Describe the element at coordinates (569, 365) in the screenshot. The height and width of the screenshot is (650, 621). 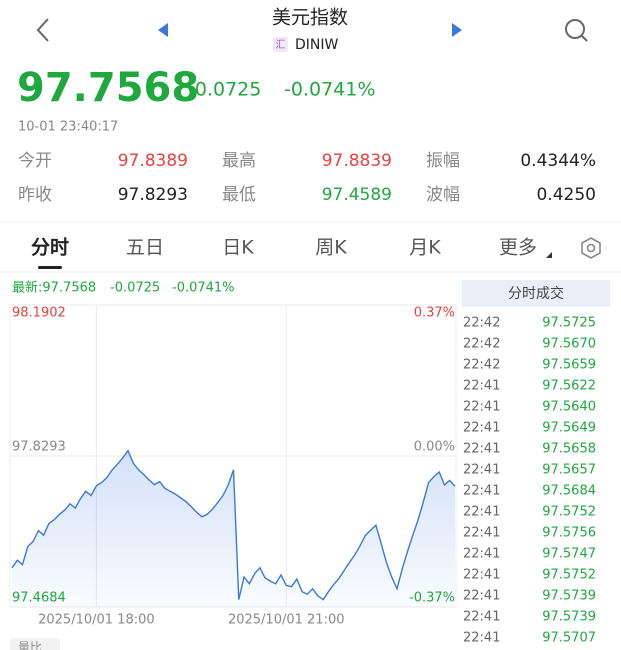
I see `trade-price: 97.5659` at that location.